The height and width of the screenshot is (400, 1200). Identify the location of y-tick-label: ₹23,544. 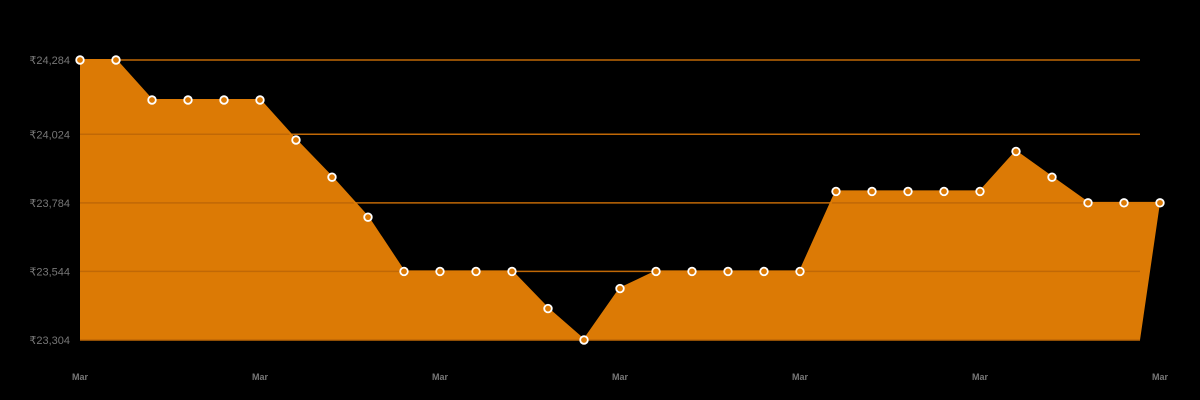
(49, 272).